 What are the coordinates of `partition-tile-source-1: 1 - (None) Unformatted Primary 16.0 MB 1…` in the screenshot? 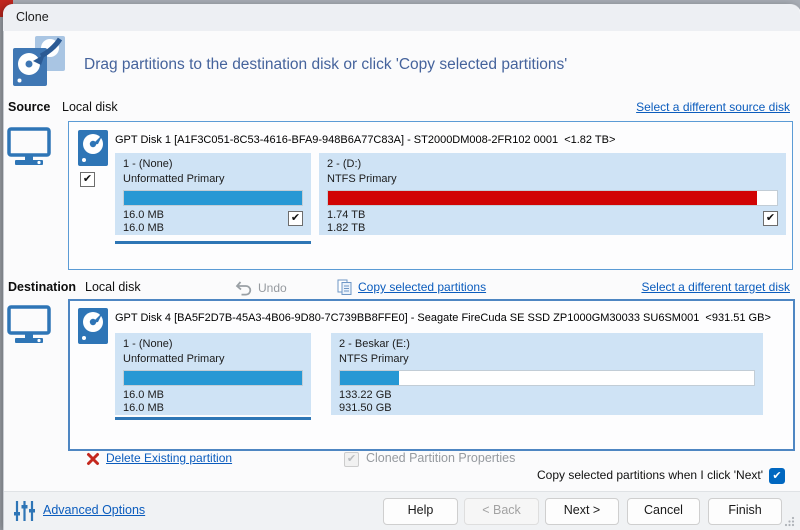 It's located at (213, 194).